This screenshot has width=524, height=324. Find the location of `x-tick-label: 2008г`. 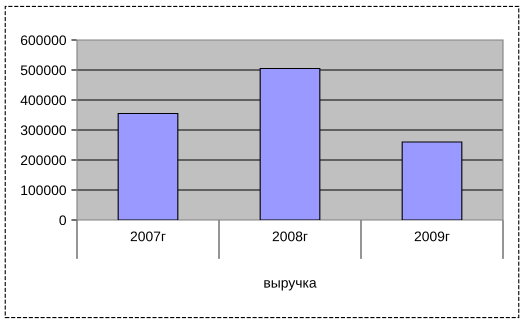

x-tick-label: 2008г is located at coordinates (290, 236).